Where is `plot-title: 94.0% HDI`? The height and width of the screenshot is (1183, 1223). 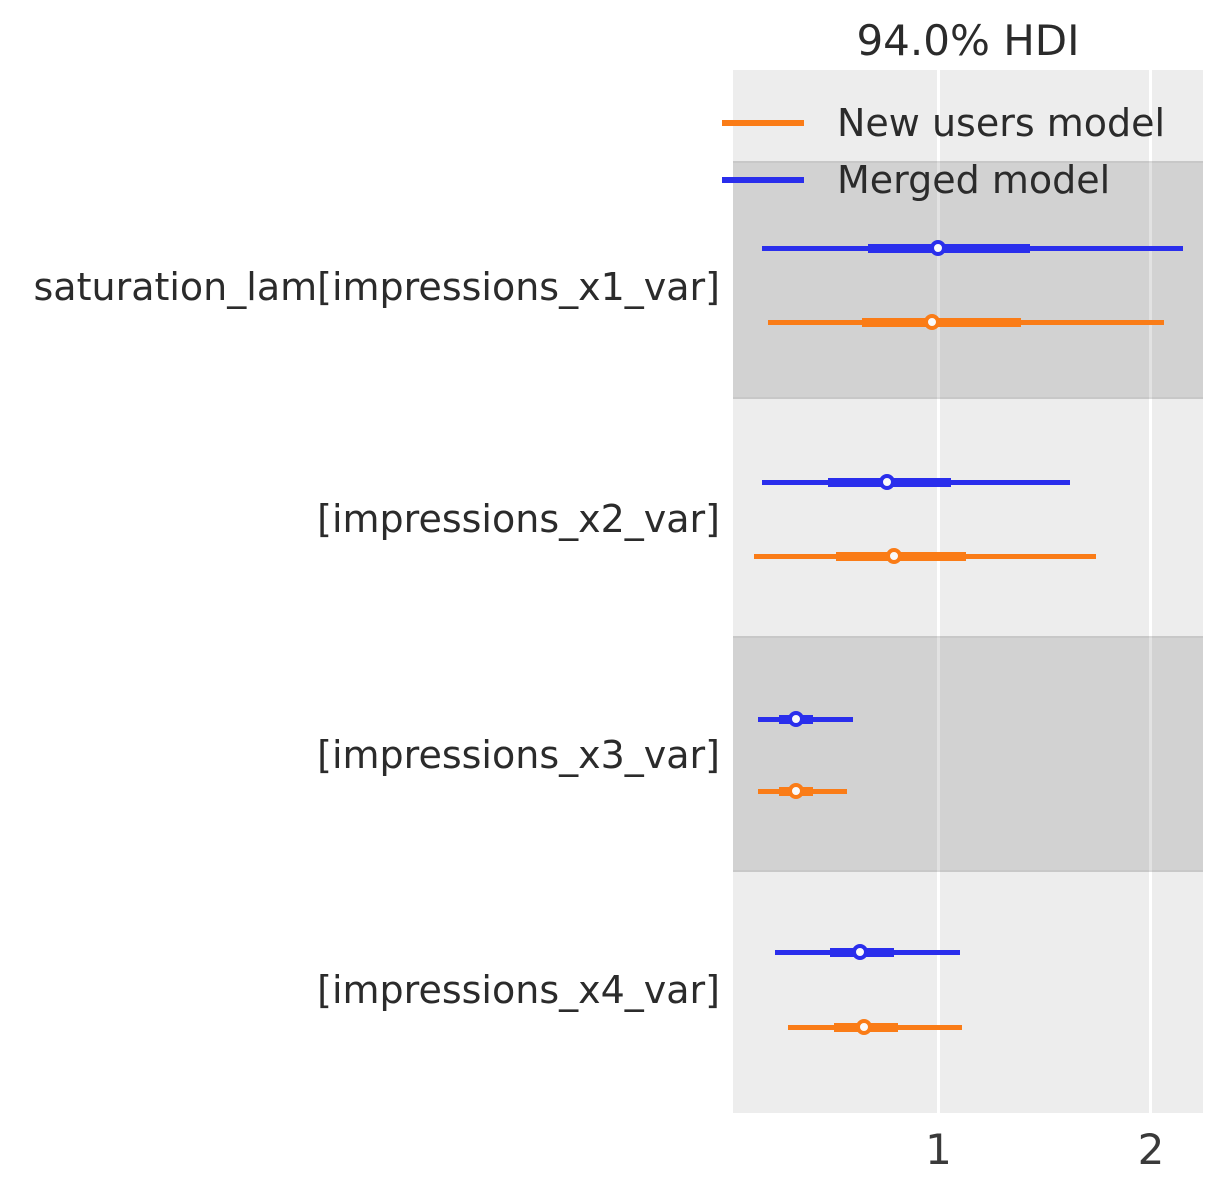
plot-title: 94.0% HDI is located at coordinates (968, 40).